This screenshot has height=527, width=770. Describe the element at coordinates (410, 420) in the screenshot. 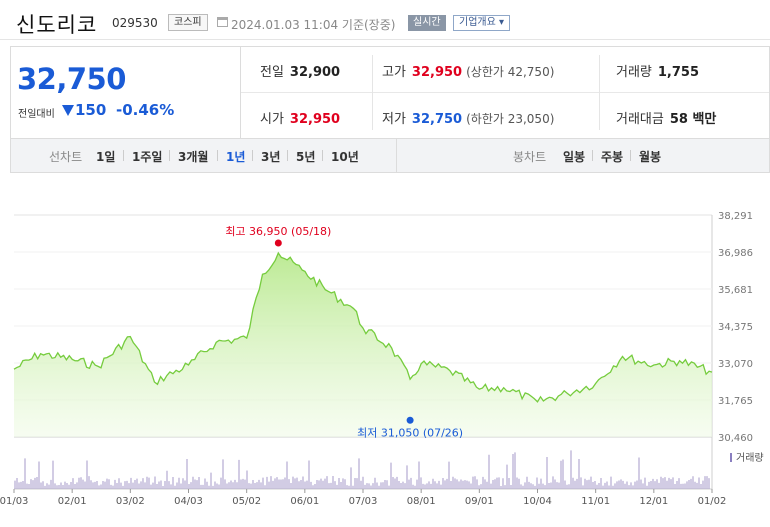

I see `low-marker` at that location.